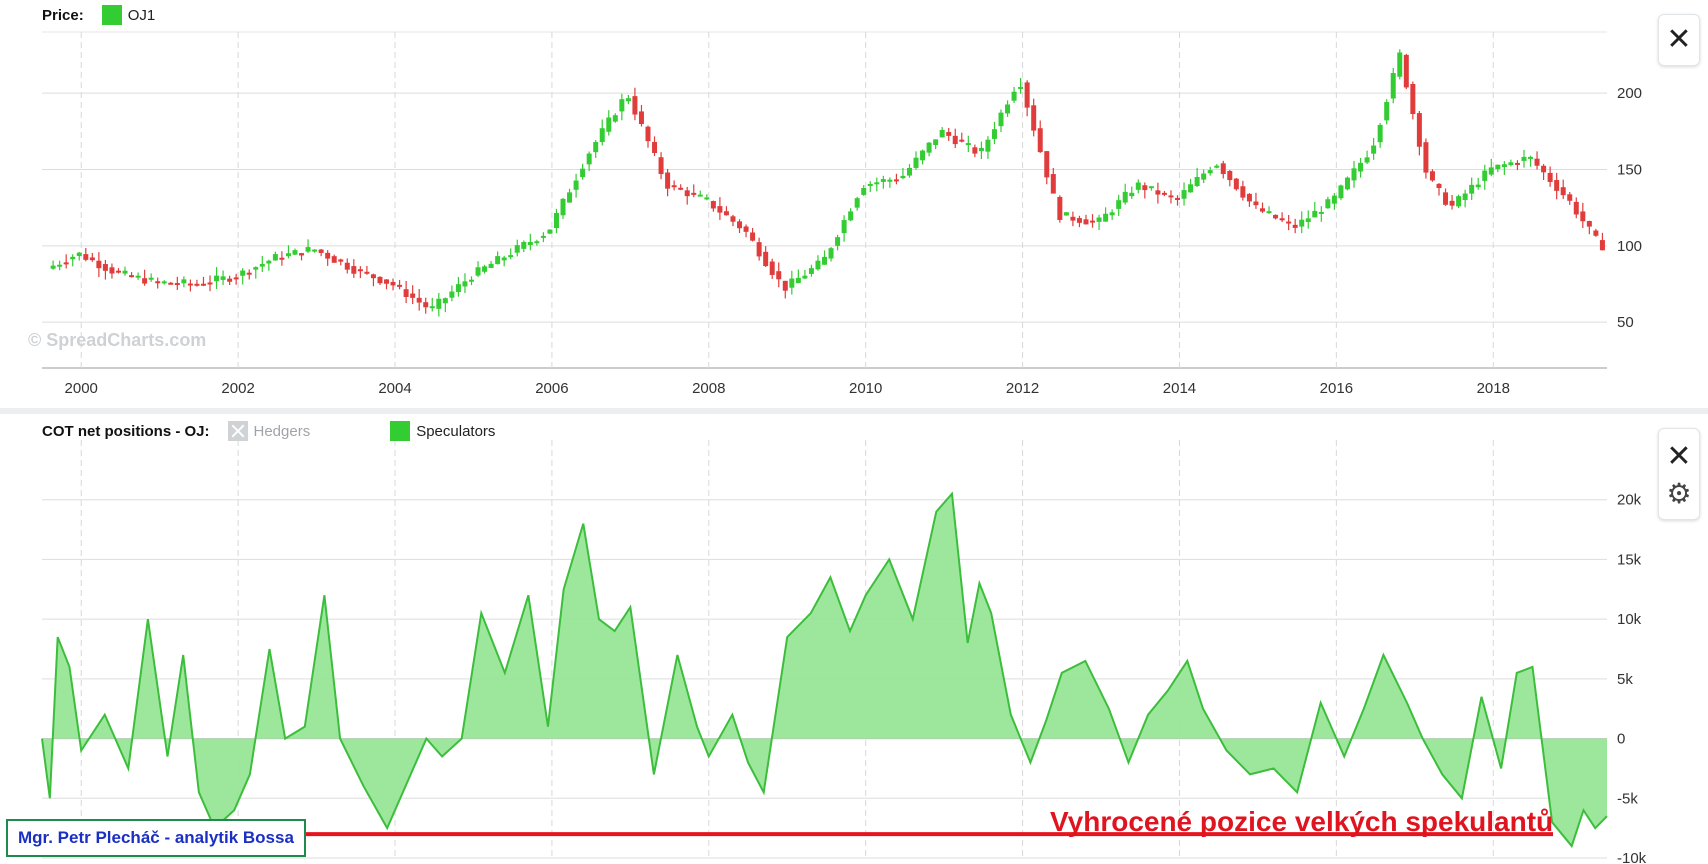 The image size is (1708, 864). Describe the element at coordinates (865, 388) in the screenshot. I see `x-tick-label: 2010` at that location.